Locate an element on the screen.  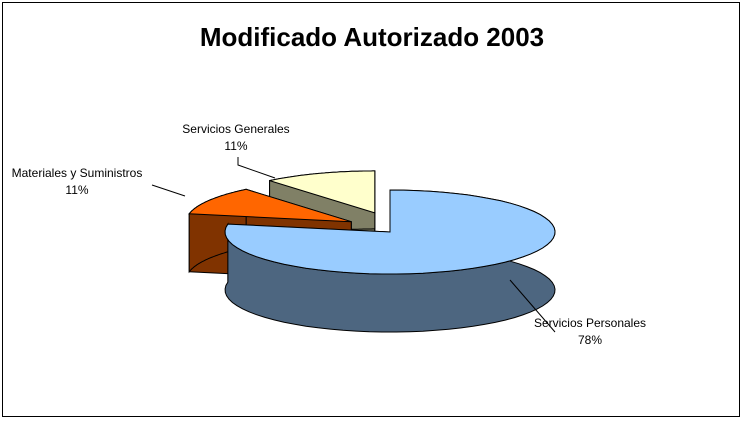
slice-label: Servicios Generales is located at coordinates (235, 129).